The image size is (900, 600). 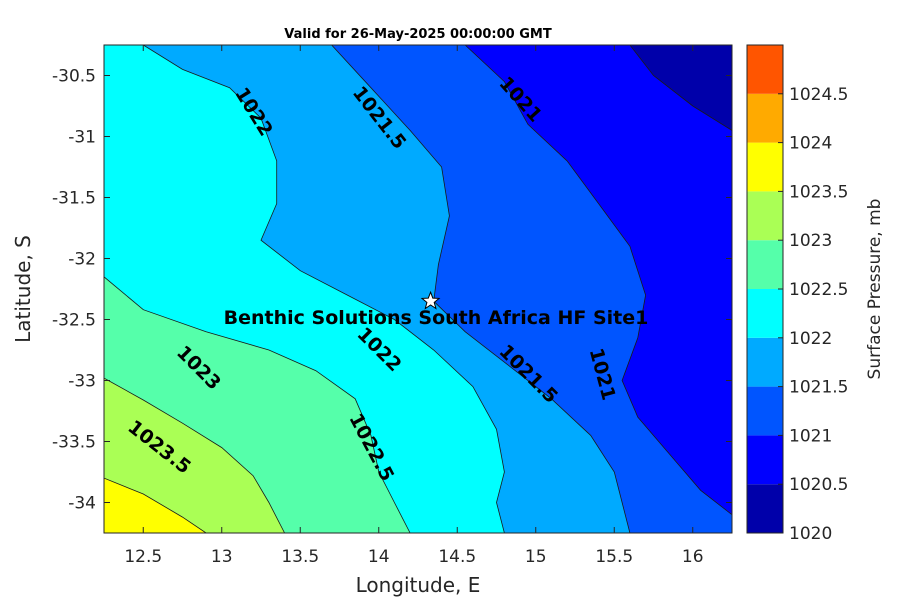 What do you see at coordinates (818, 192) in the screenshot?
I see `colorbar-tick-label: 1023.5` at bounding box center [818, 192].